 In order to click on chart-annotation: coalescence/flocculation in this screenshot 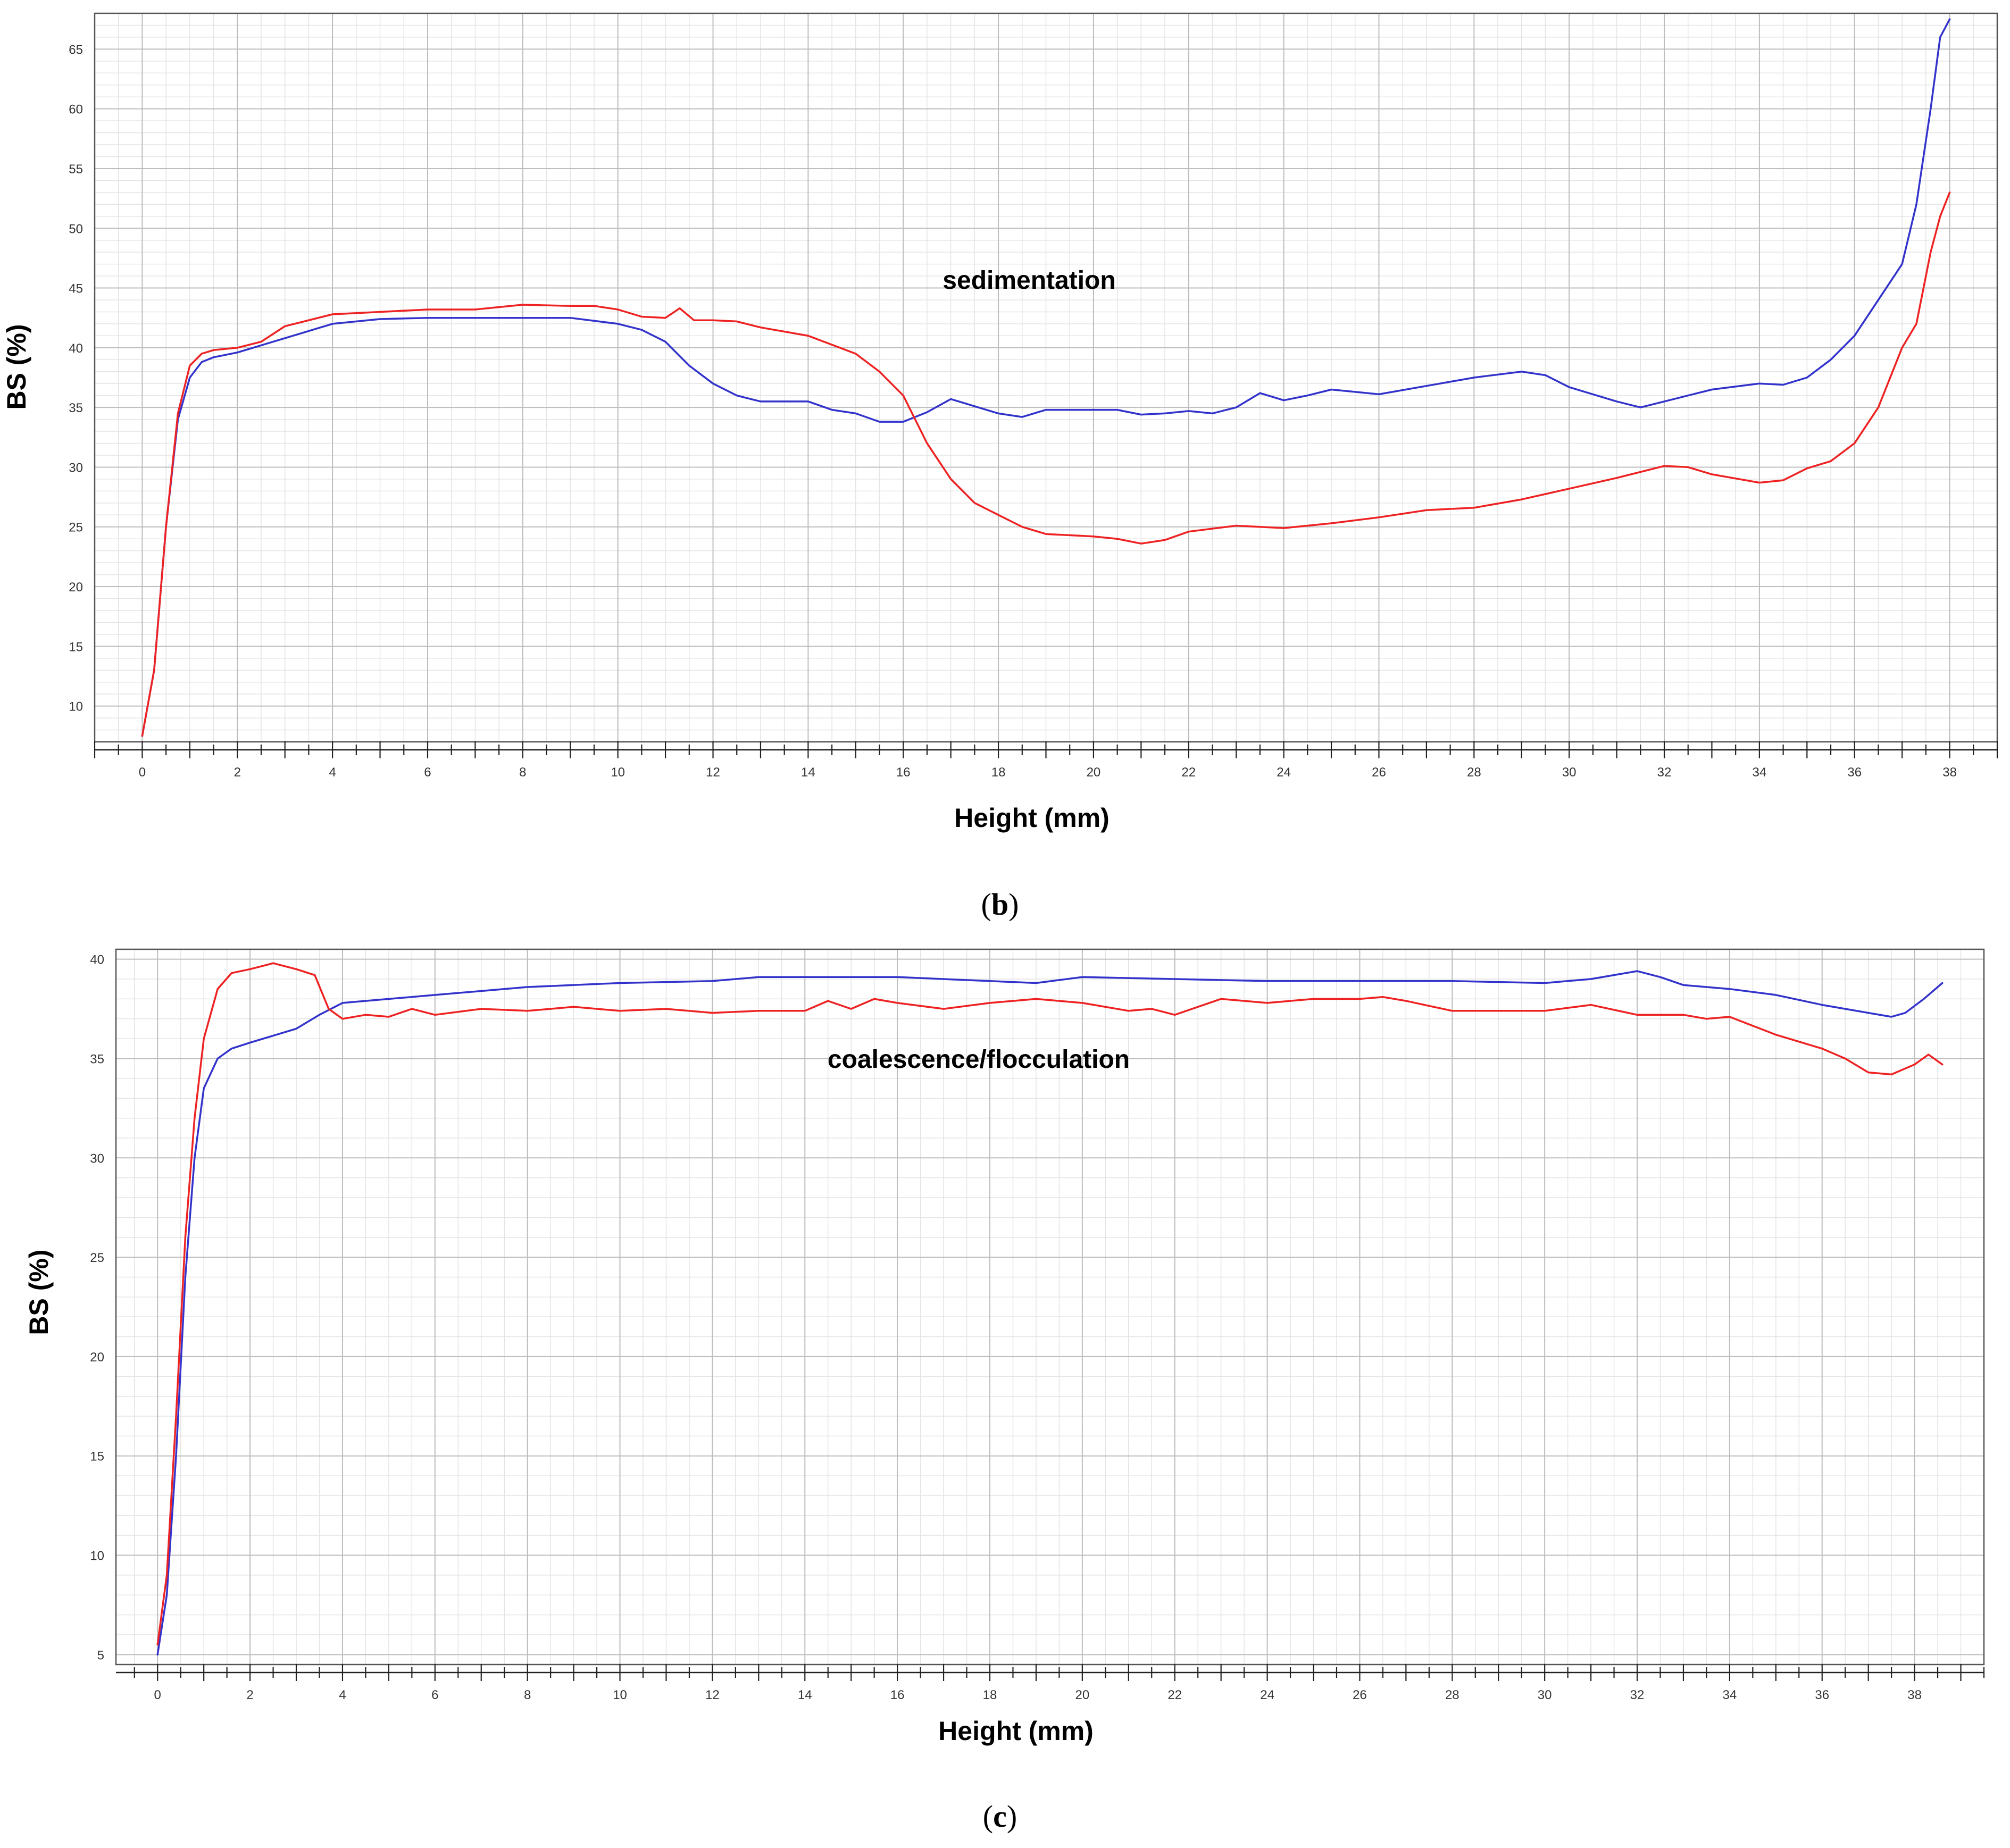, I will do `click(979, 1060)`.